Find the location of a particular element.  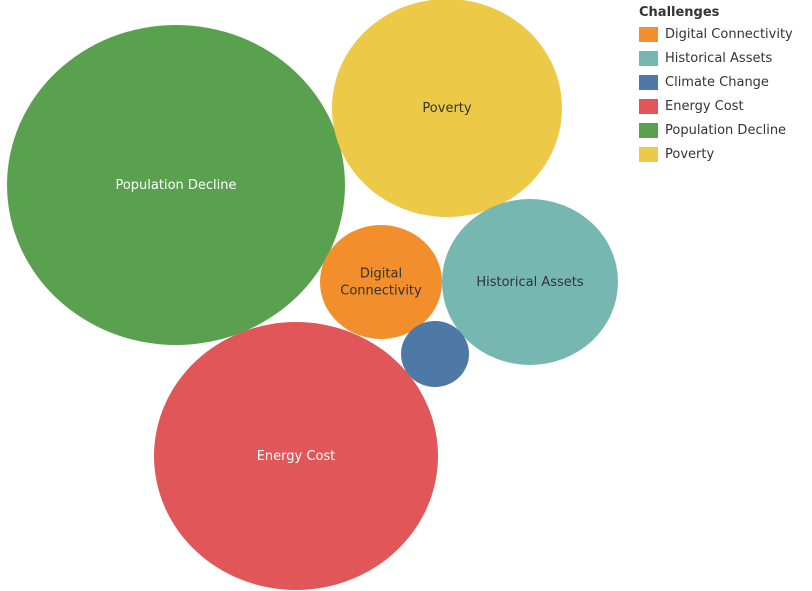

bubble-label-population-decline: Population Decline is located at coordinates (175, 185).